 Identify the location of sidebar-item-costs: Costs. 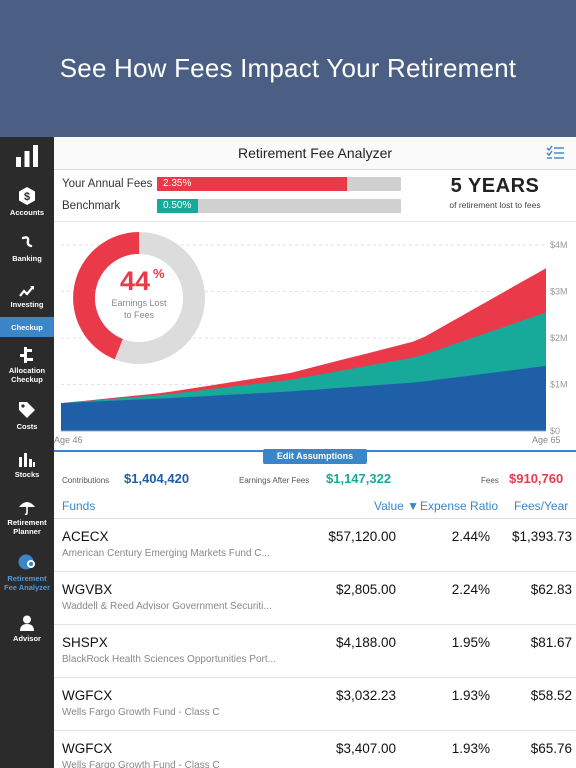
(27, 418).